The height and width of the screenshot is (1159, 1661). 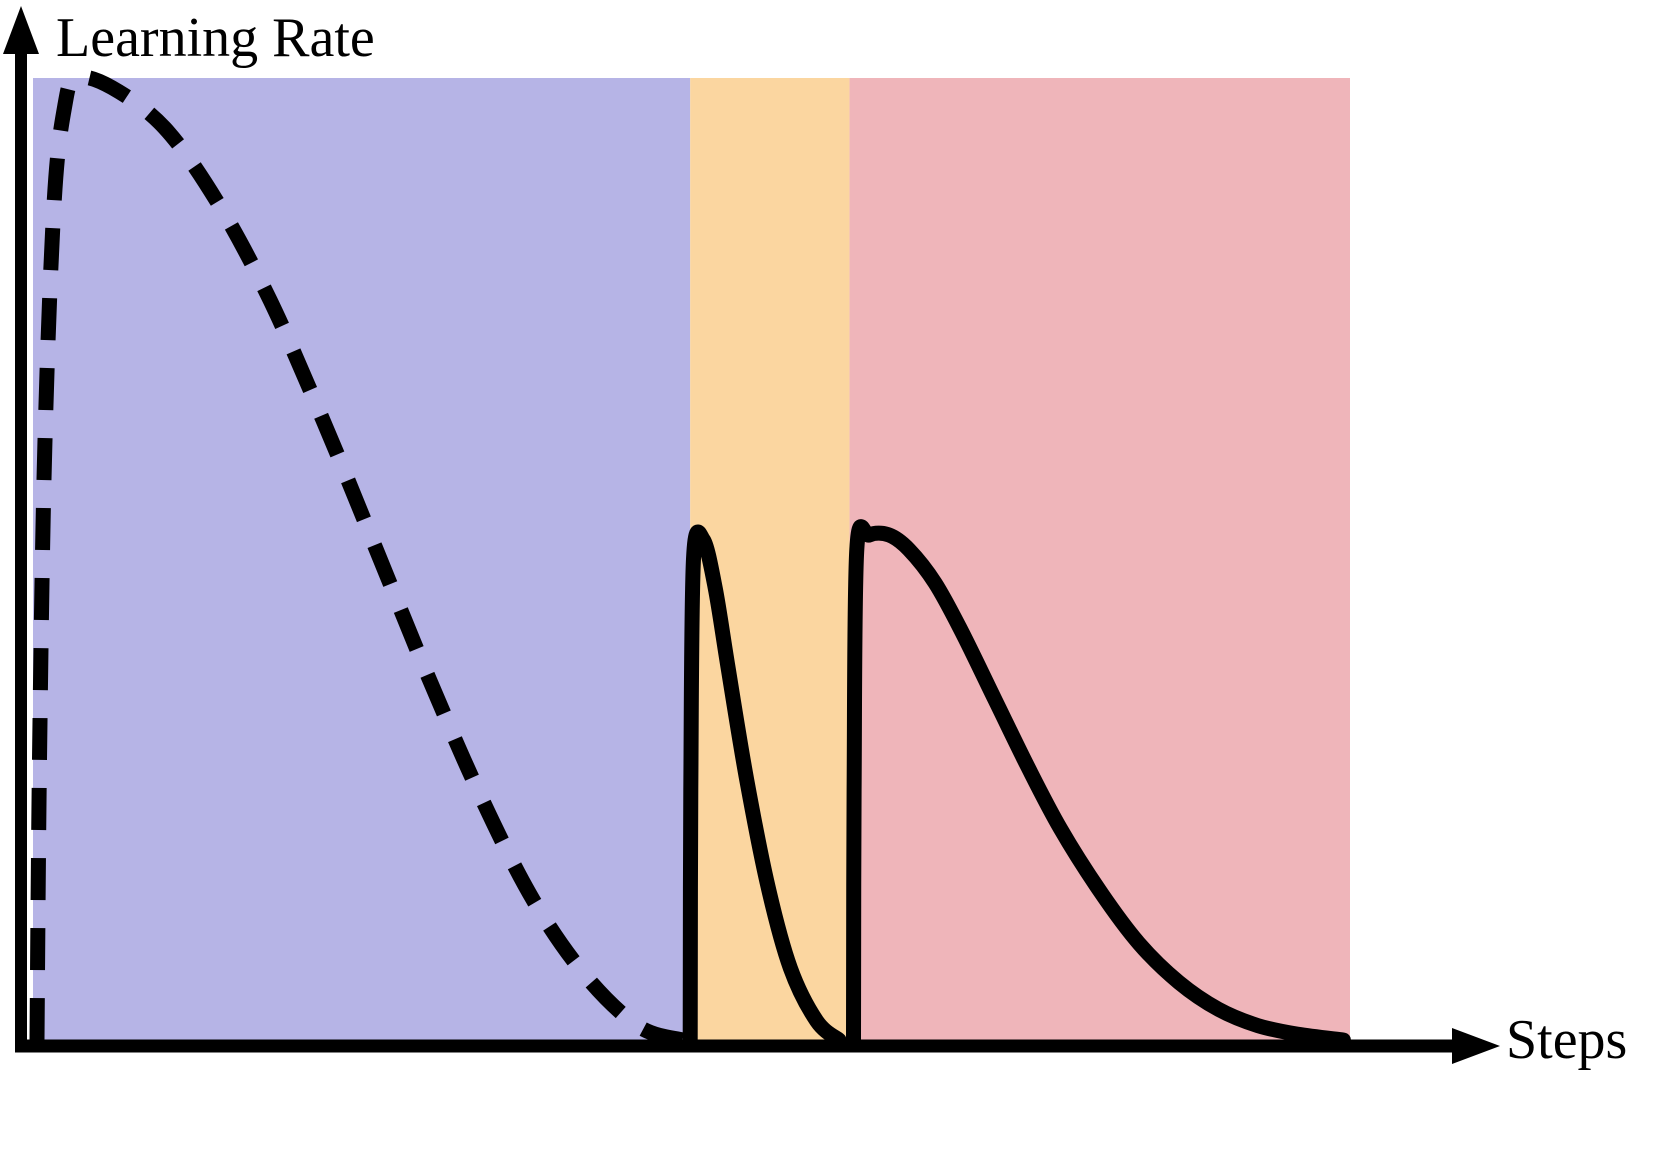 What do you see at coordinates (1567, 1040) in the screenshot?
I see `x-axis-label: Steps` at bounding box center [1567, 1040].